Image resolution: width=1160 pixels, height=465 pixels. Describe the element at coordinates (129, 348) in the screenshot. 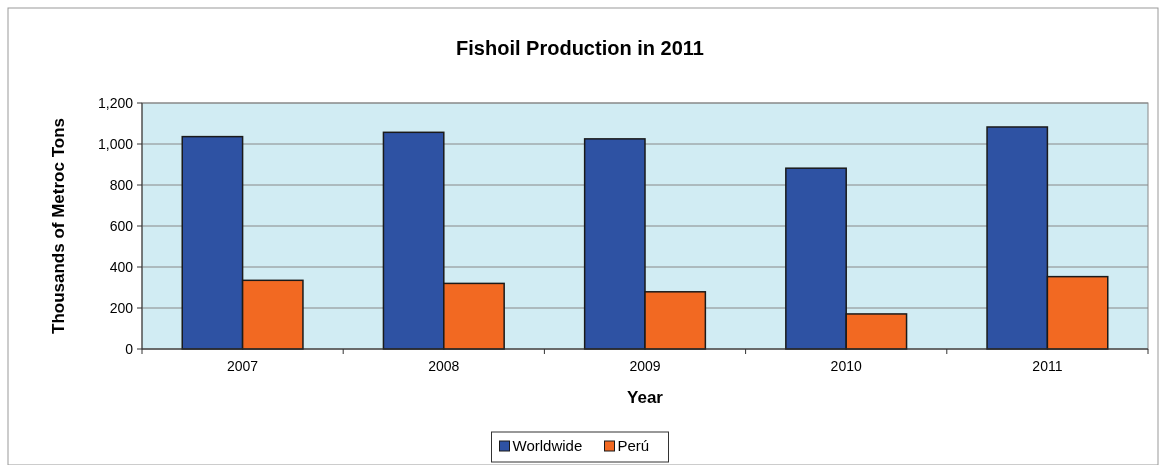

I see `y-tick-label: 0` at that location.